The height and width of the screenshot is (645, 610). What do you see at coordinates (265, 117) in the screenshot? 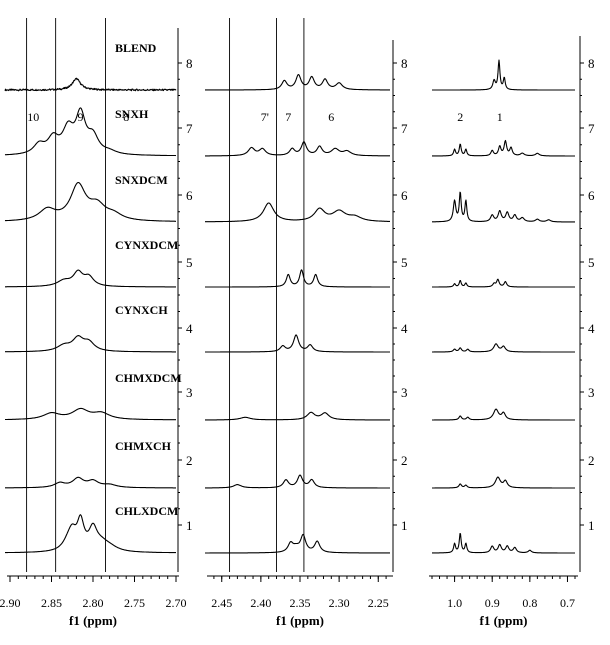
I see `peak-label: 7'` at bounding box center [265, 117].